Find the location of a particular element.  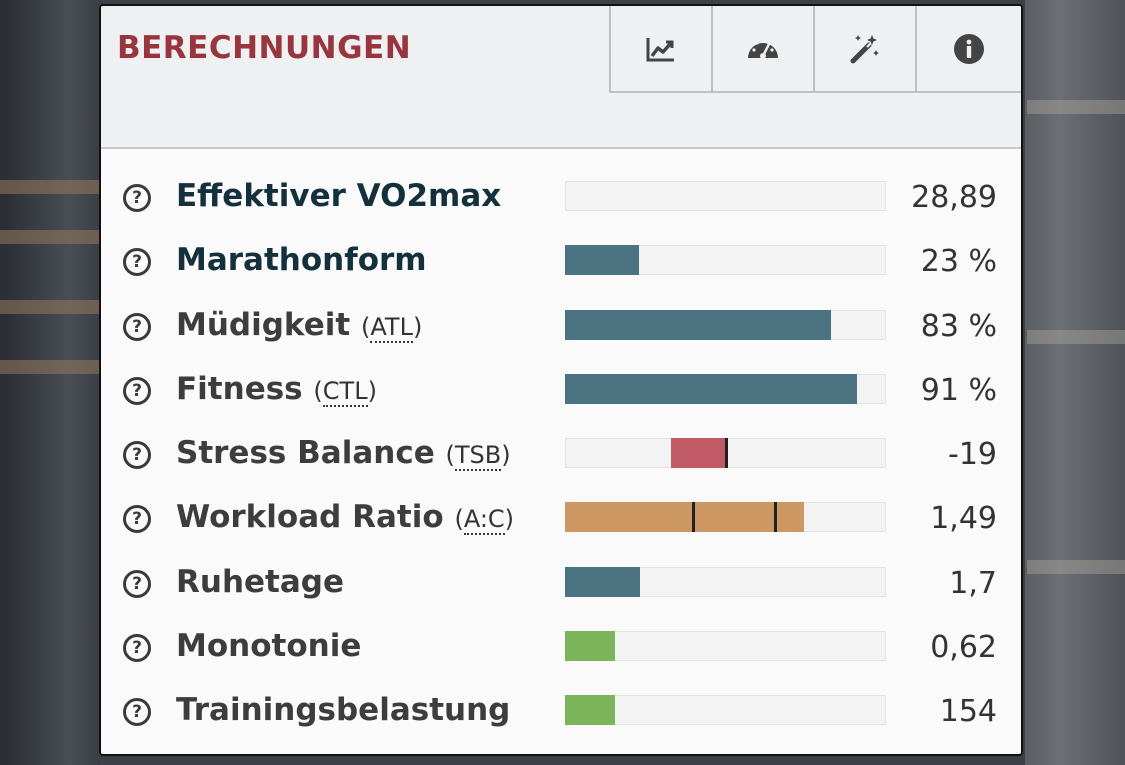

metric-value: 0,62 is located at coordinates (963, 648).